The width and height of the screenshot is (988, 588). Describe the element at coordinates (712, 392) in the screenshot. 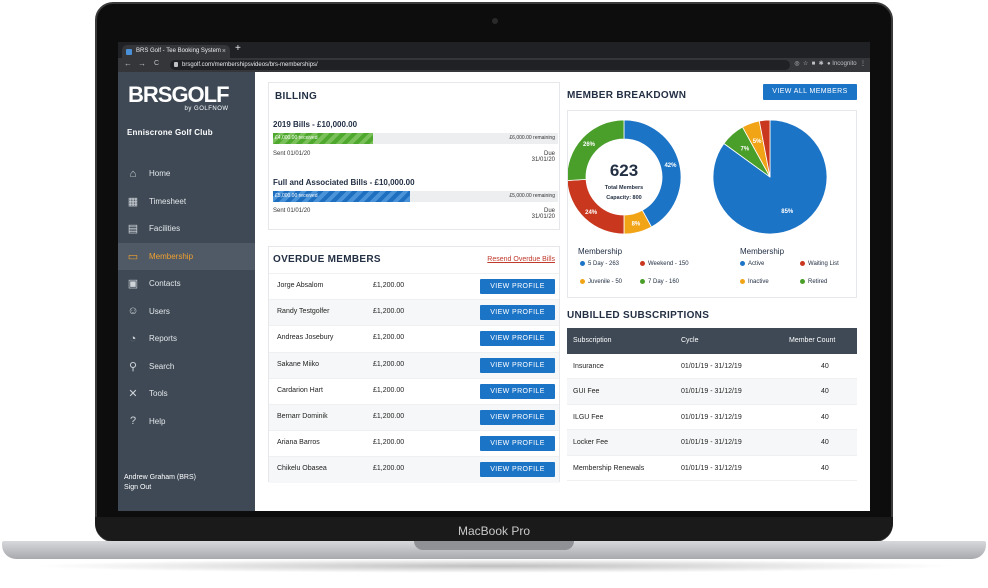

I see `table-row: GUI Fee 01/01/19 - 31/12/19 40` at that location.